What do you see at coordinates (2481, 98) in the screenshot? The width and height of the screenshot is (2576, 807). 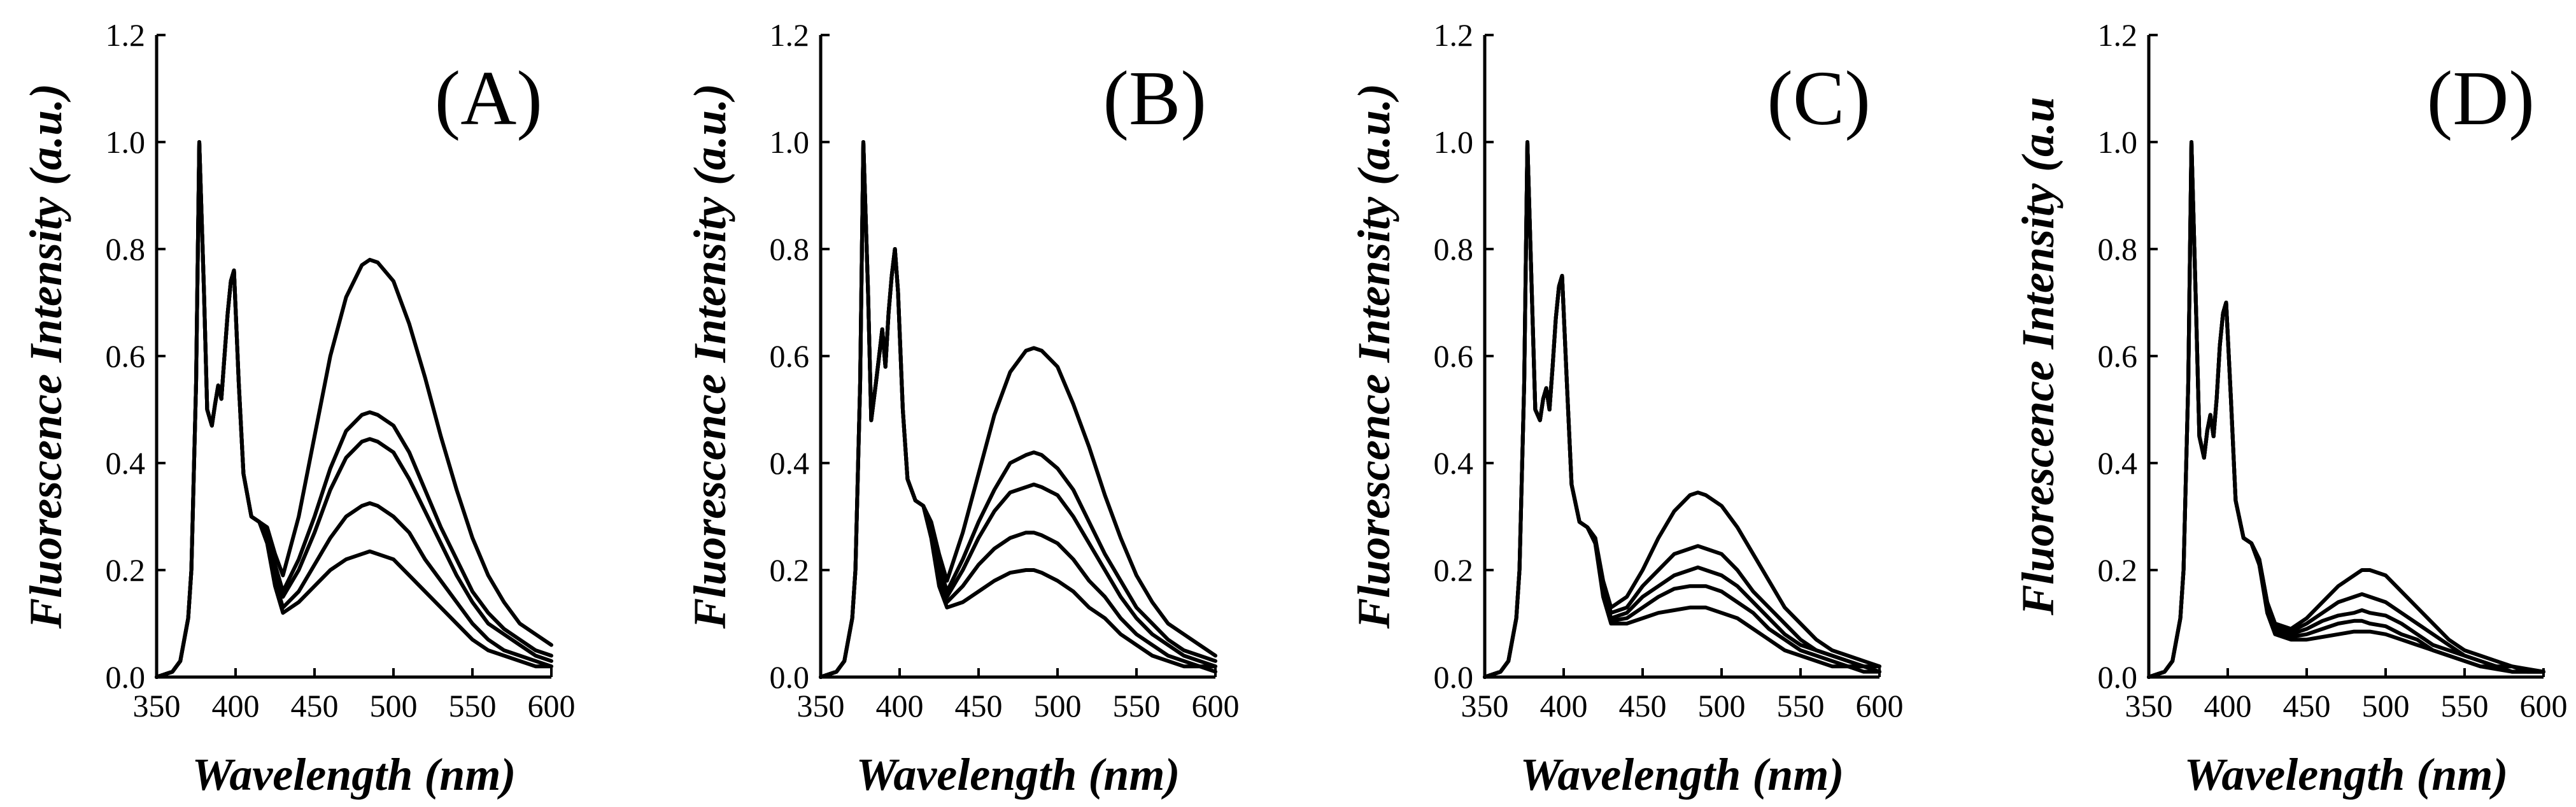 I see `panel-label: (D)` at bounding box center [2481, 98].